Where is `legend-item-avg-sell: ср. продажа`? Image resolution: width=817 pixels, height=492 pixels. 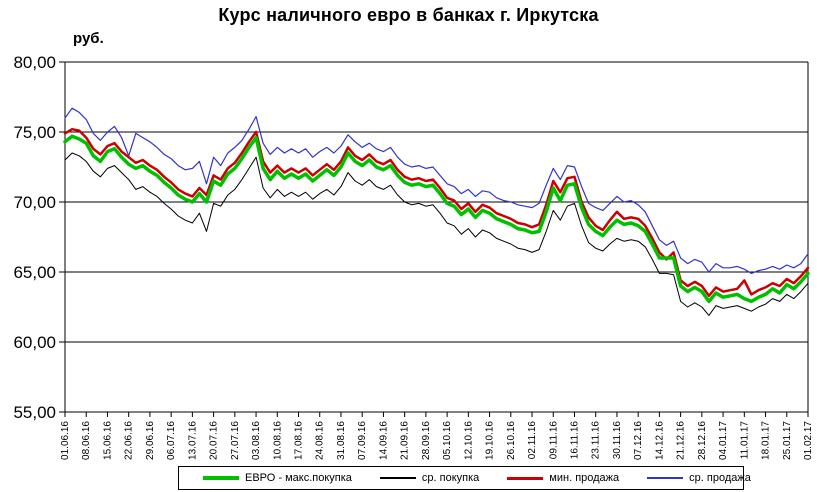 legend-item-avg-sell: ср. продажа is located at coordinates (699, 478).